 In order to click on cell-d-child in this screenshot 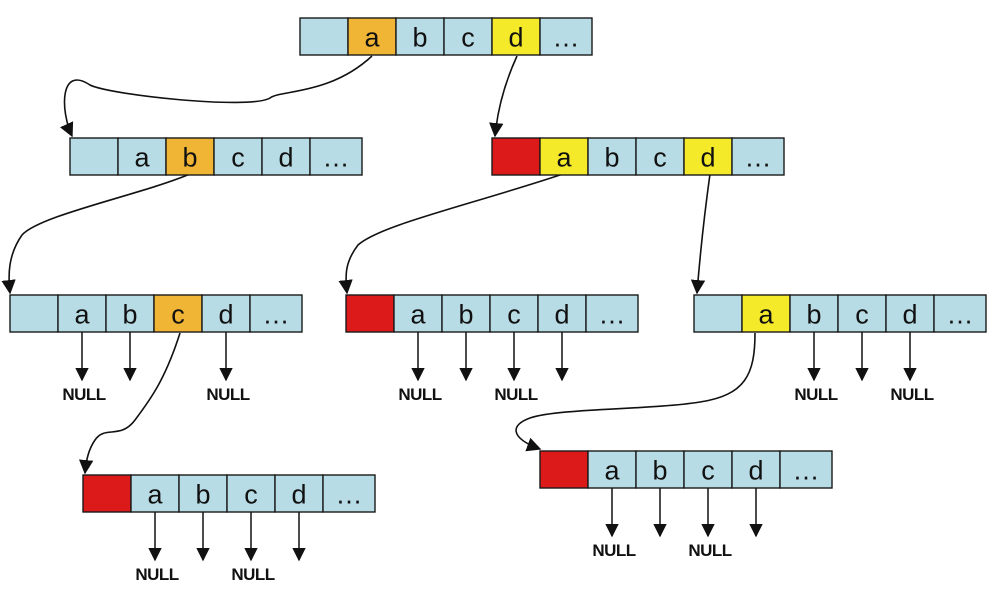, I will do `click(708, 156)`.